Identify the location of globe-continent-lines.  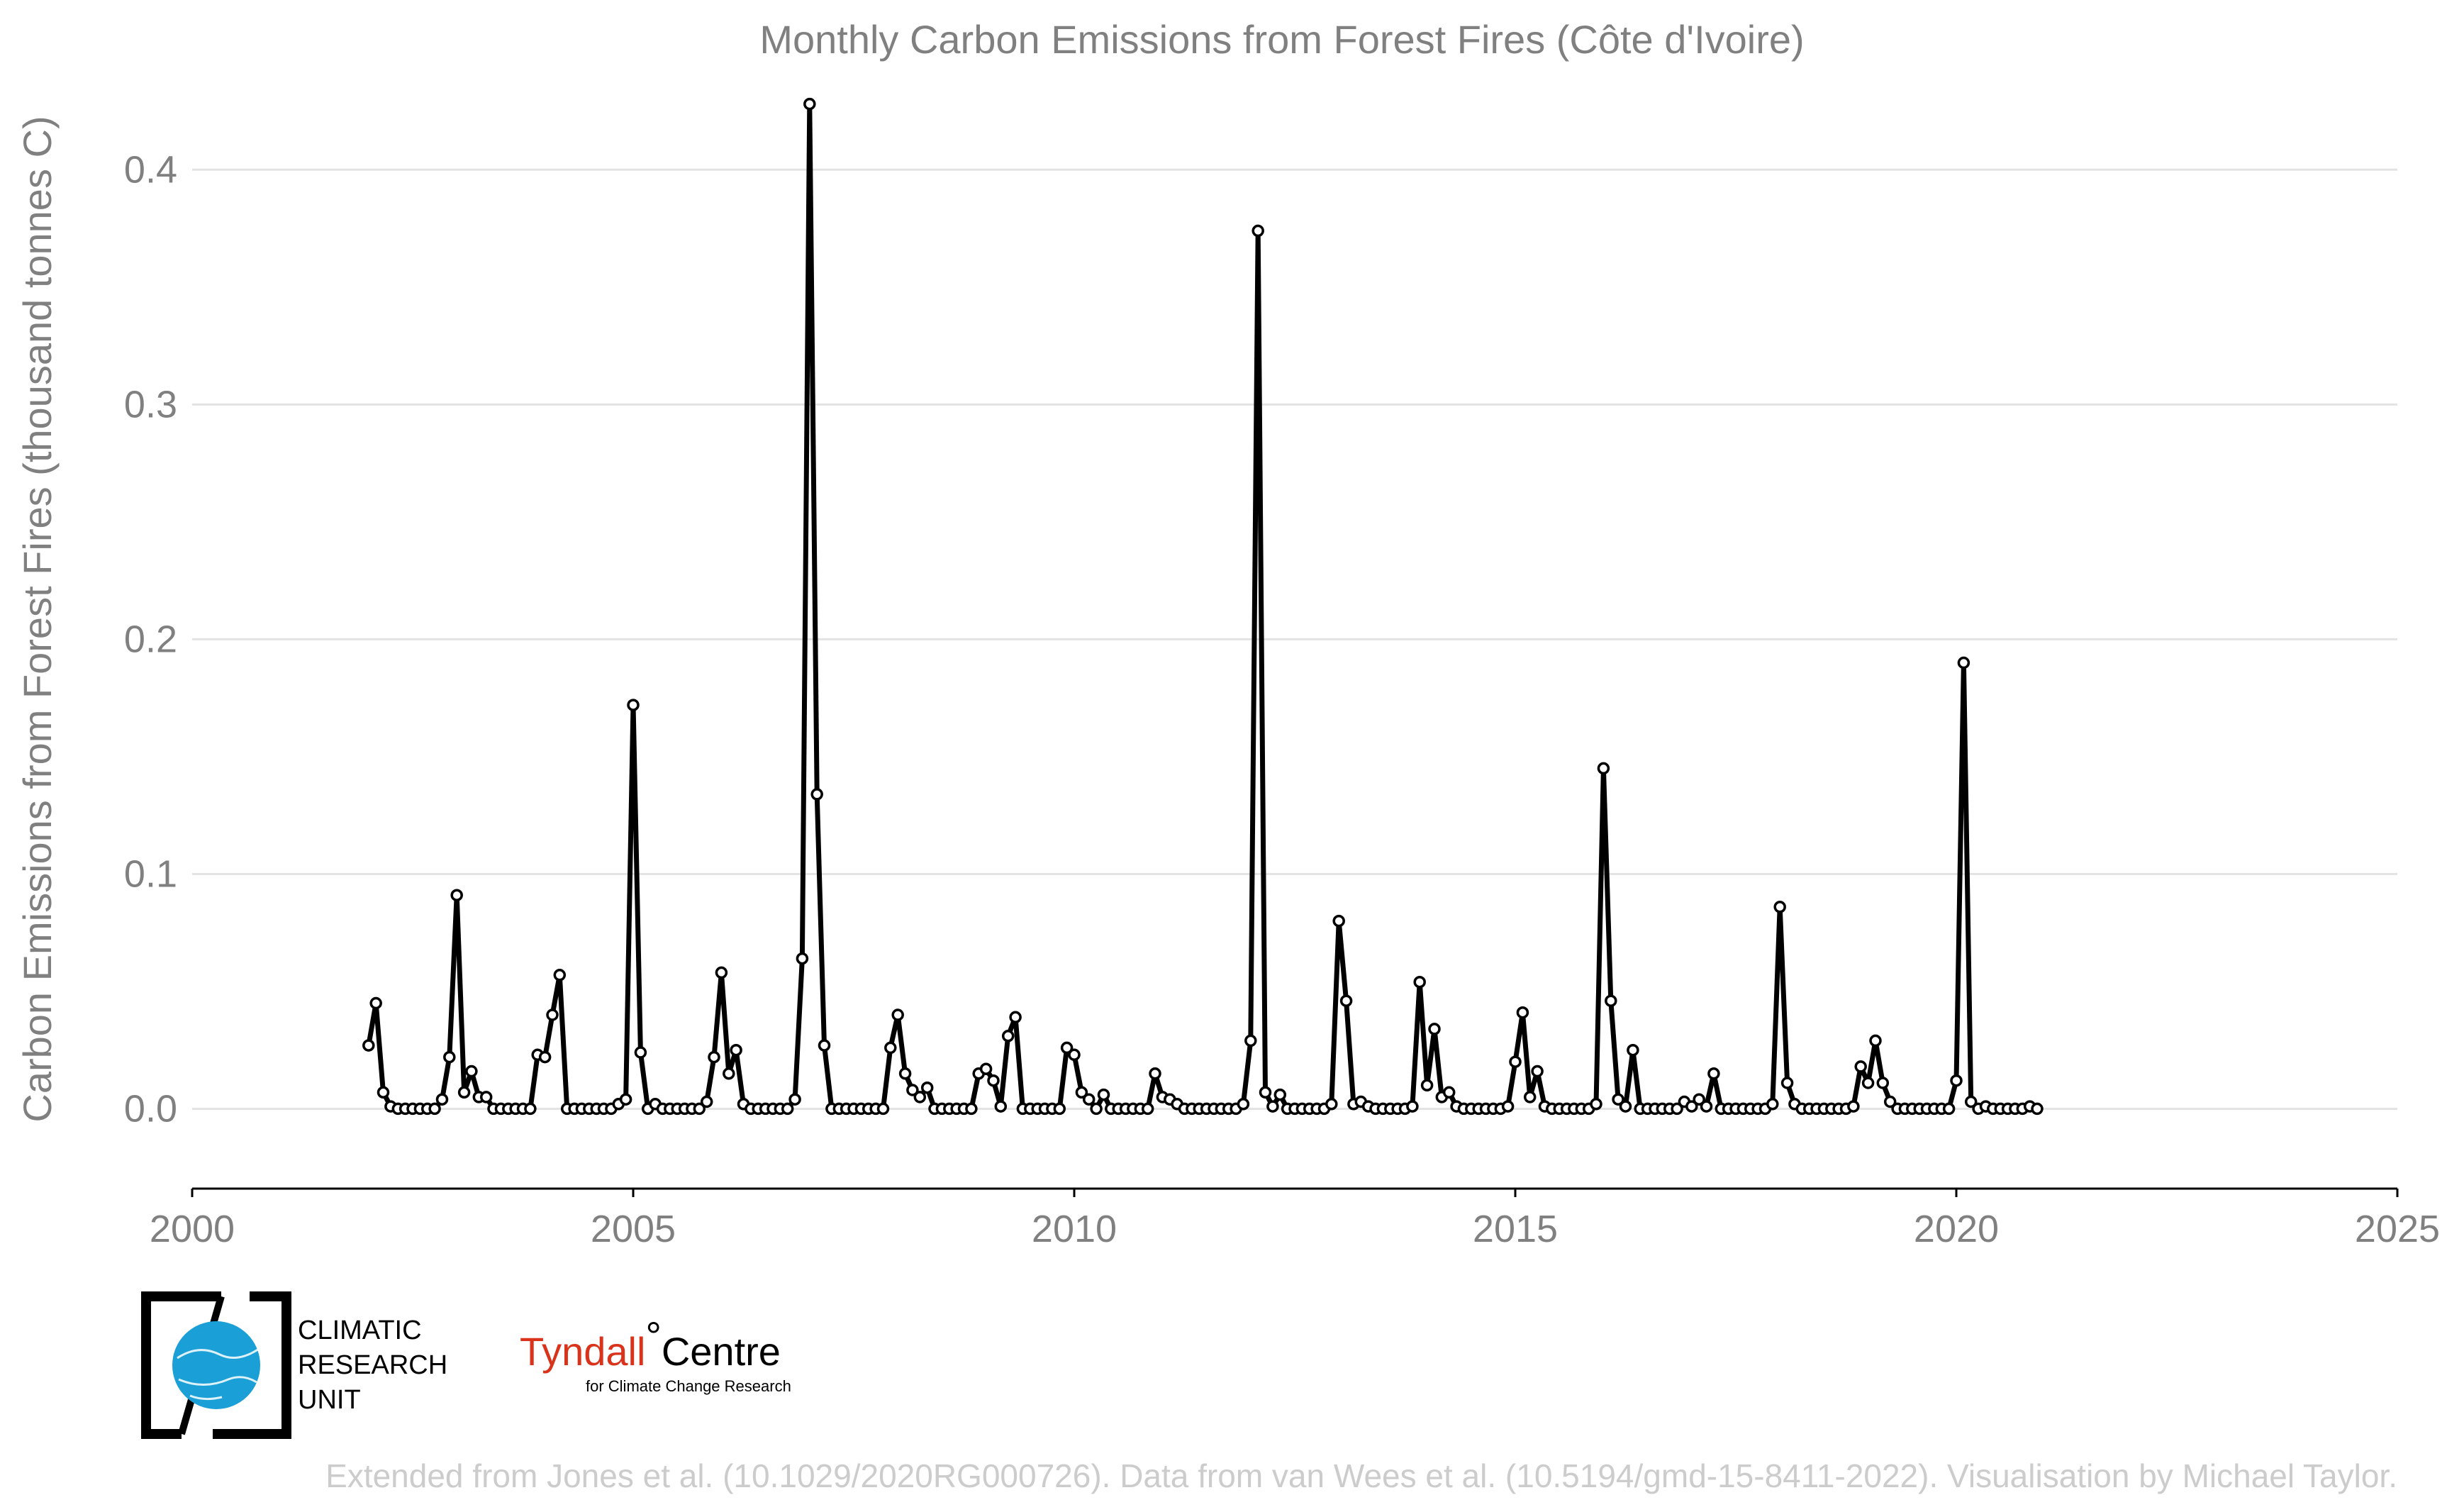
(218, 1374).